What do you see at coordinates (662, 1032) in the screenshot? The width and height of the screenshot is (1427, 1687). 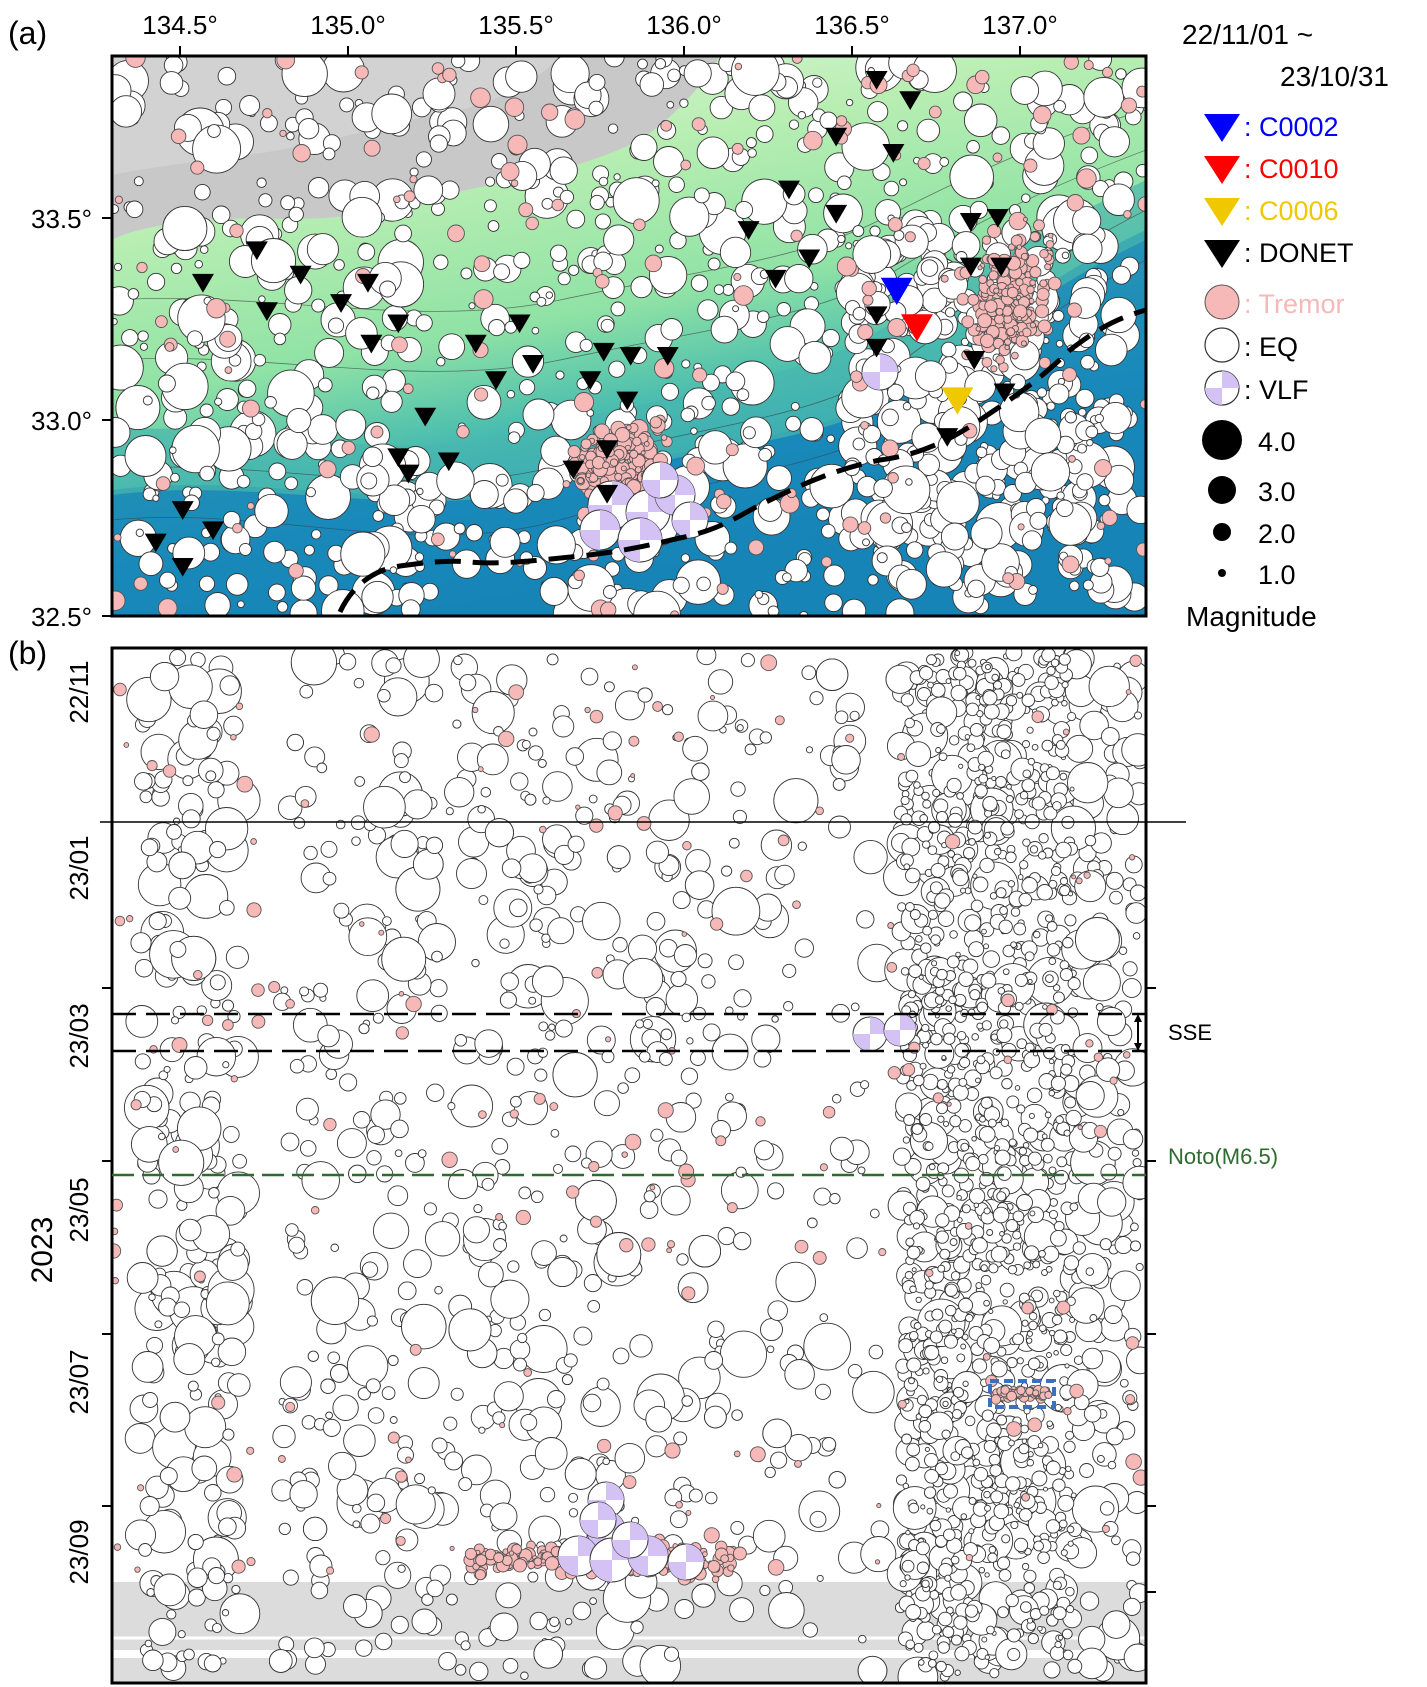 I see `sse-window: SSE` at bounding box center [662, 1032].